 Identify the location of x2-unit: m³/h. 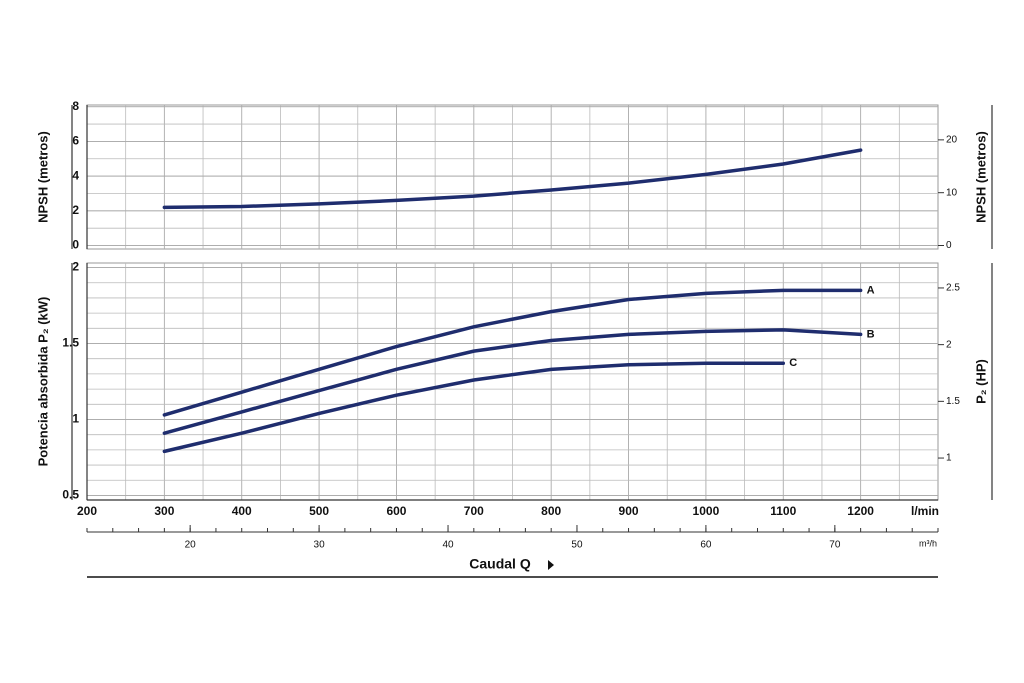
(928, 543).